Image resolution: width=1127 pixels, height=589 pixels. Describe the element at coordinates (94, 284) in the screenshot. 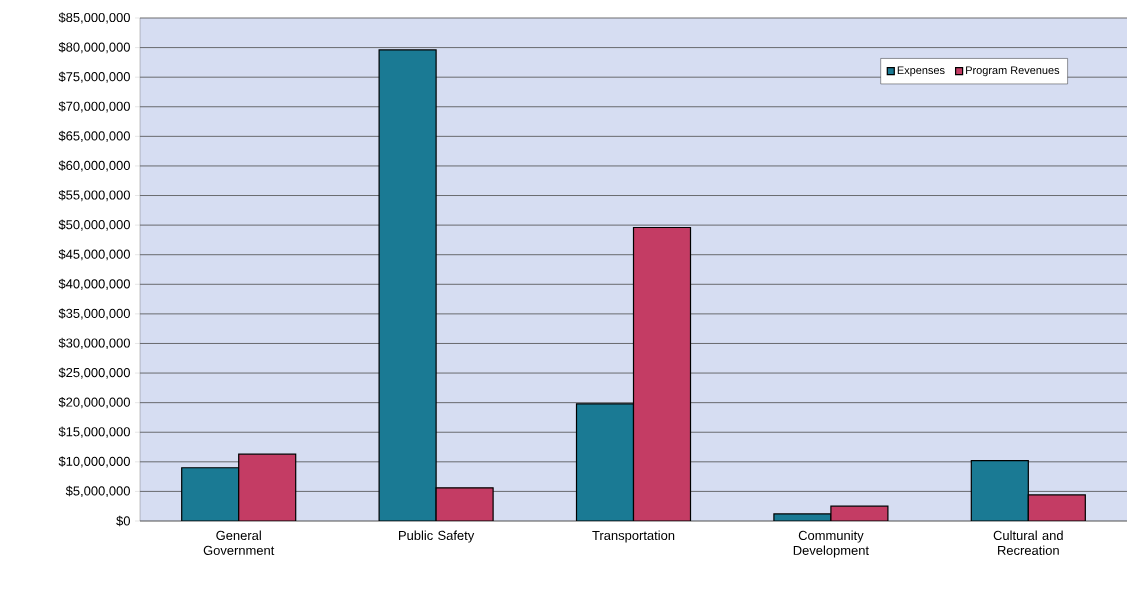

I see `y-tick-label: $40,000,000` at that location.